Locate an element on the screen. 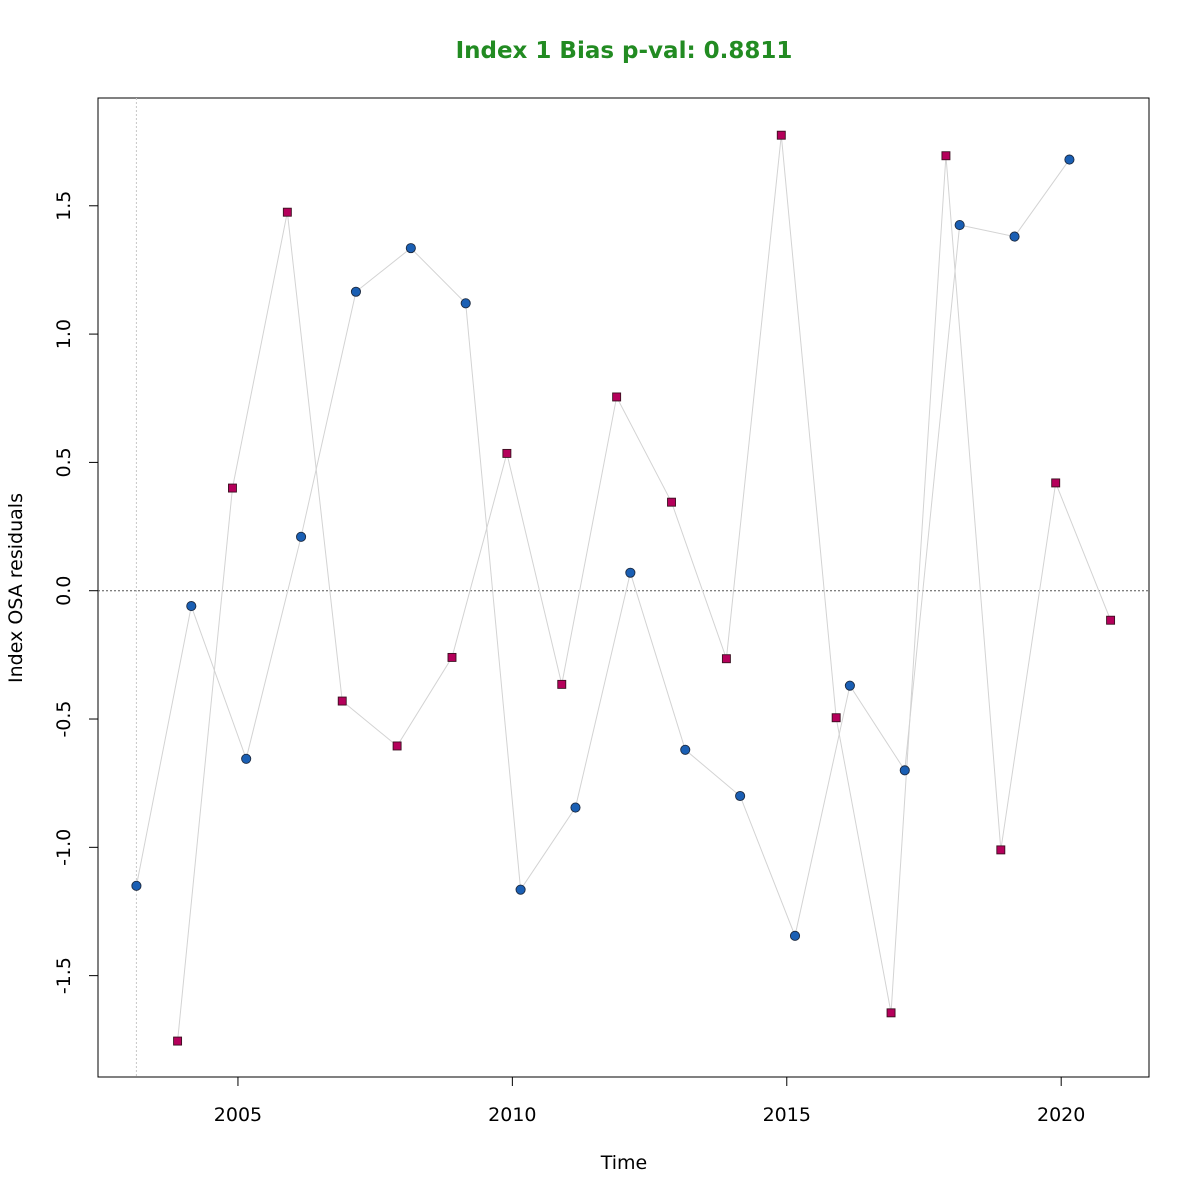  y-tick-label: -1.5 is located at coordinates (64, 975).